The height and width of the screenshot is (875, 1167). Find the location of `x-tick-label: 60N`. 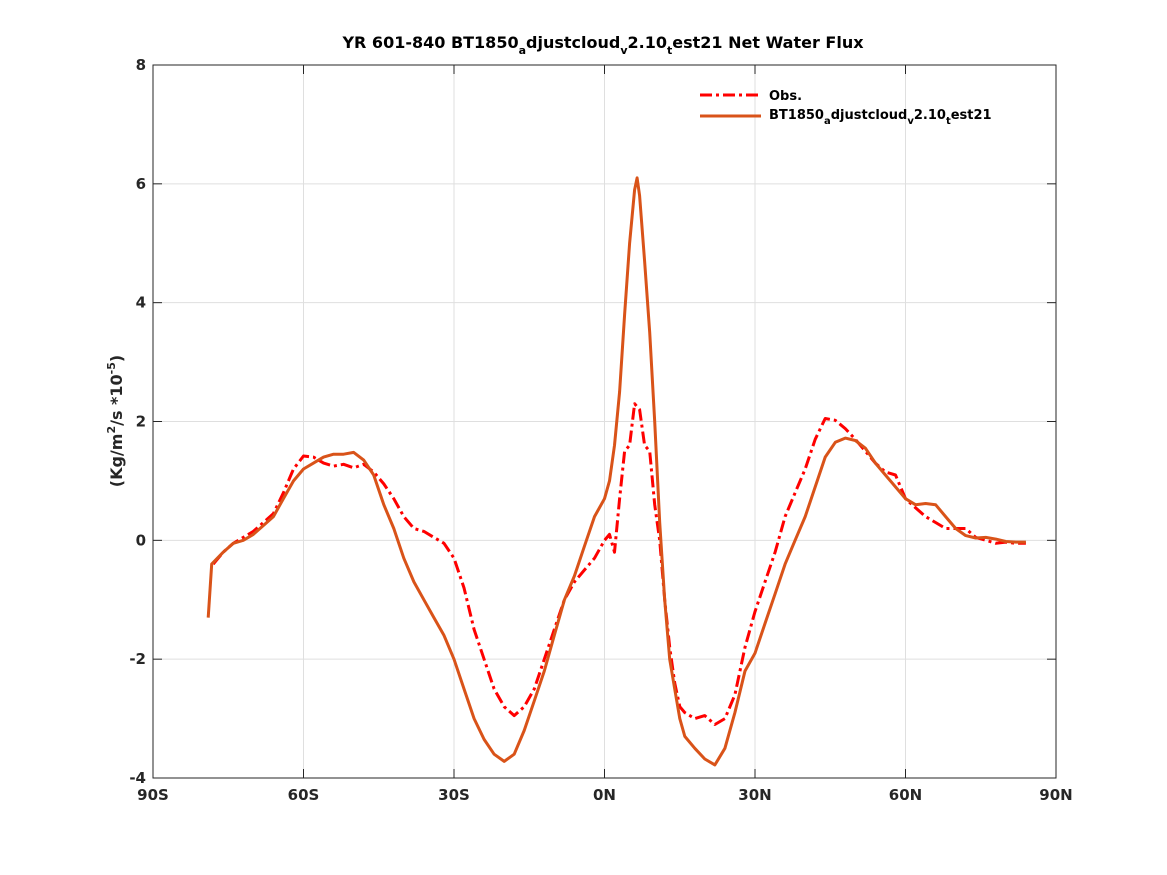

x-tick-label: 60N is located at coordinates (905, 795).